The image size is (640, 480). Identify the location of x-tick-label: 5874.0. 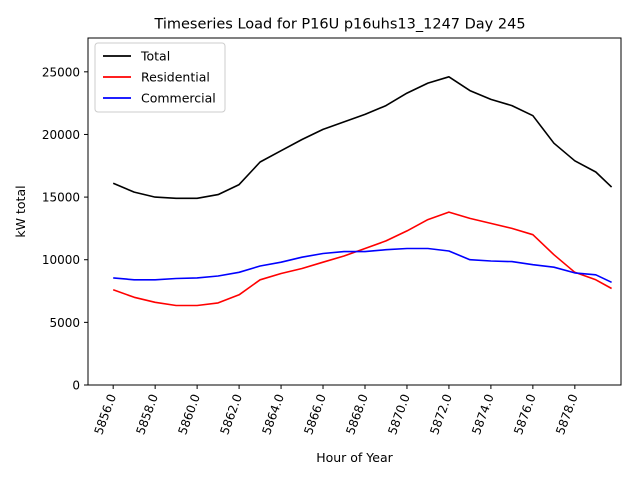
(483, 414).